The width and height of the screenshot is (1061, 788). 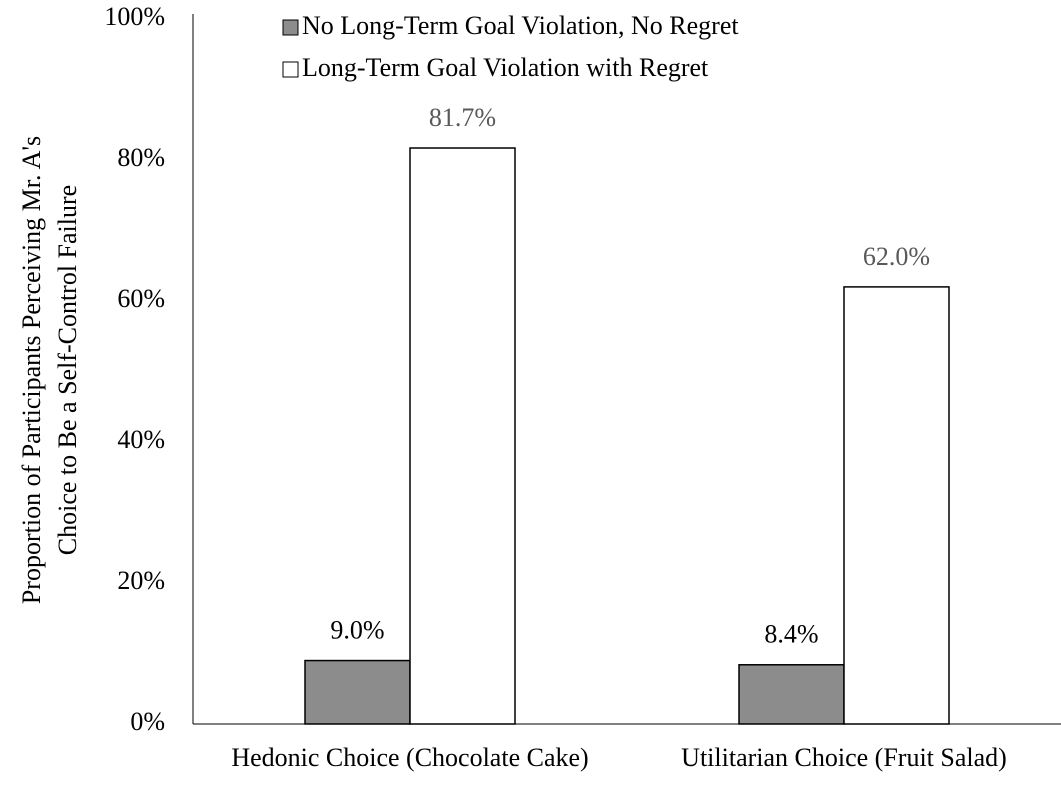 What do you see at coordinates (505, 67) in the screenshot?
I see `legend-label: Long-Term Goal Violation with Regret` at bounding box center [505, 67].